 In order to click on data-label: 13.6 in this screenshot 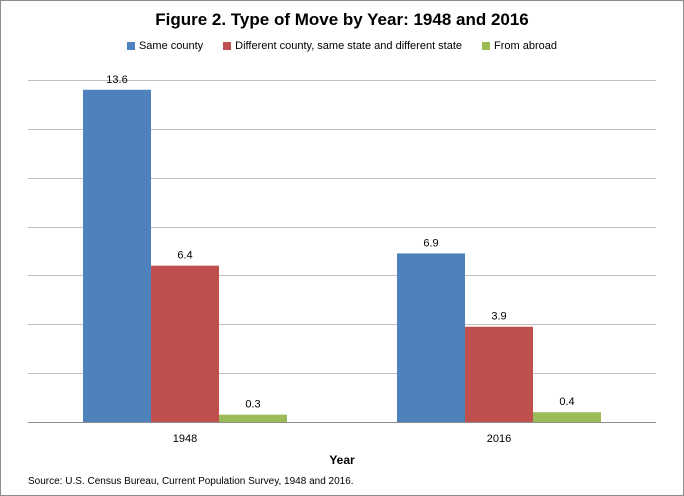, I will do `click(116, 80)`.